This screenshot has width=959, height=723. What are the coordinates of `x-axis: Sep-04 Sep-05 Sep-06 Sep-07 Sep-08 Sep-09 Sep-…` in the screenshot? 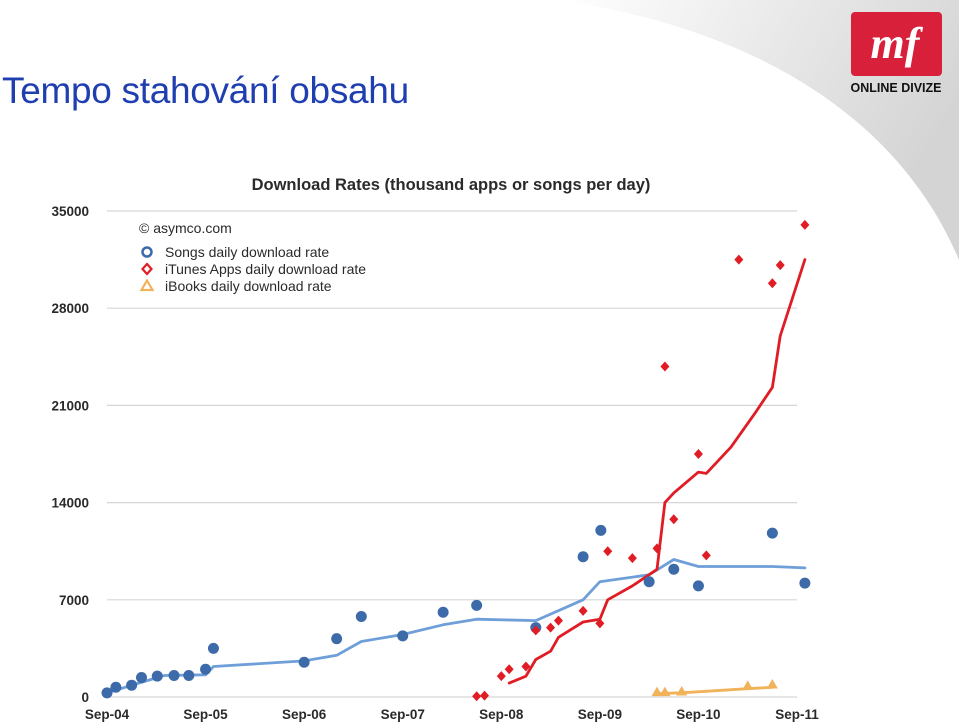 It's located at (452, 714).